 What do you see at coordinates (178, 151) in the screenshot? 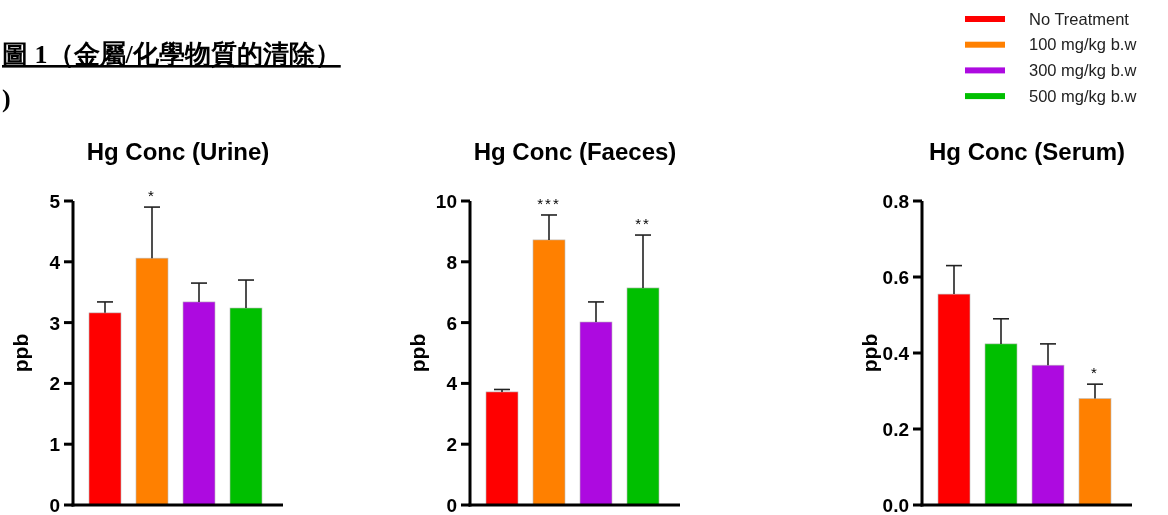
I see `chart-title: Hg Conc (Urine)` at bounding box center [178, 151].